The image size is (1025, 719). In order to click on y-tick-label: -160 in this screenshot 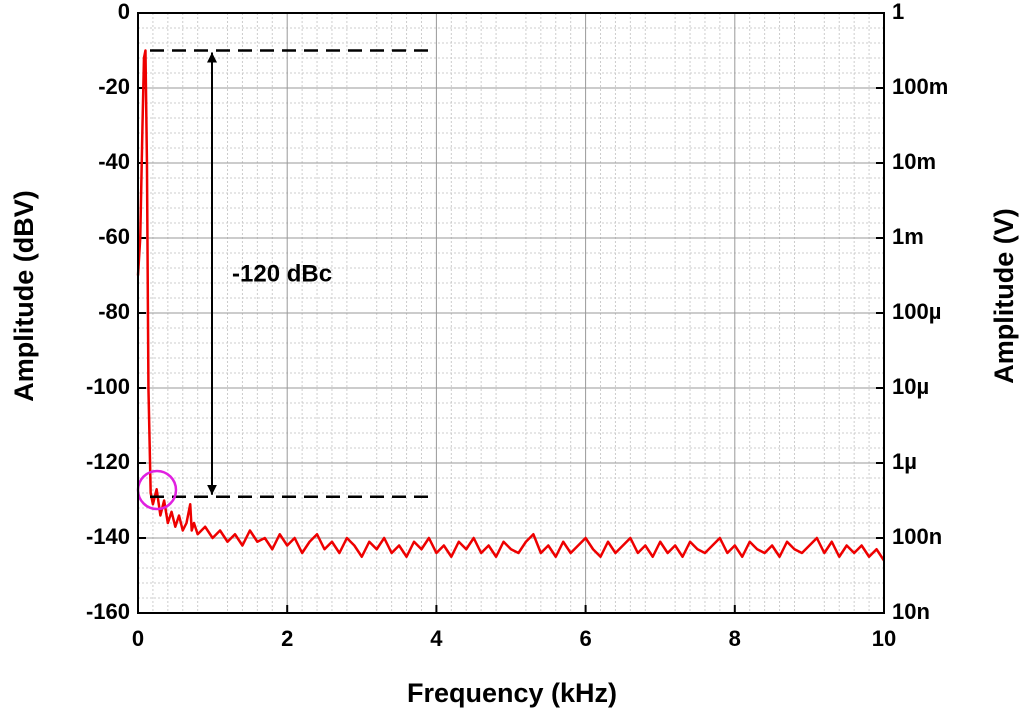, I will do `click(108, 611)`.